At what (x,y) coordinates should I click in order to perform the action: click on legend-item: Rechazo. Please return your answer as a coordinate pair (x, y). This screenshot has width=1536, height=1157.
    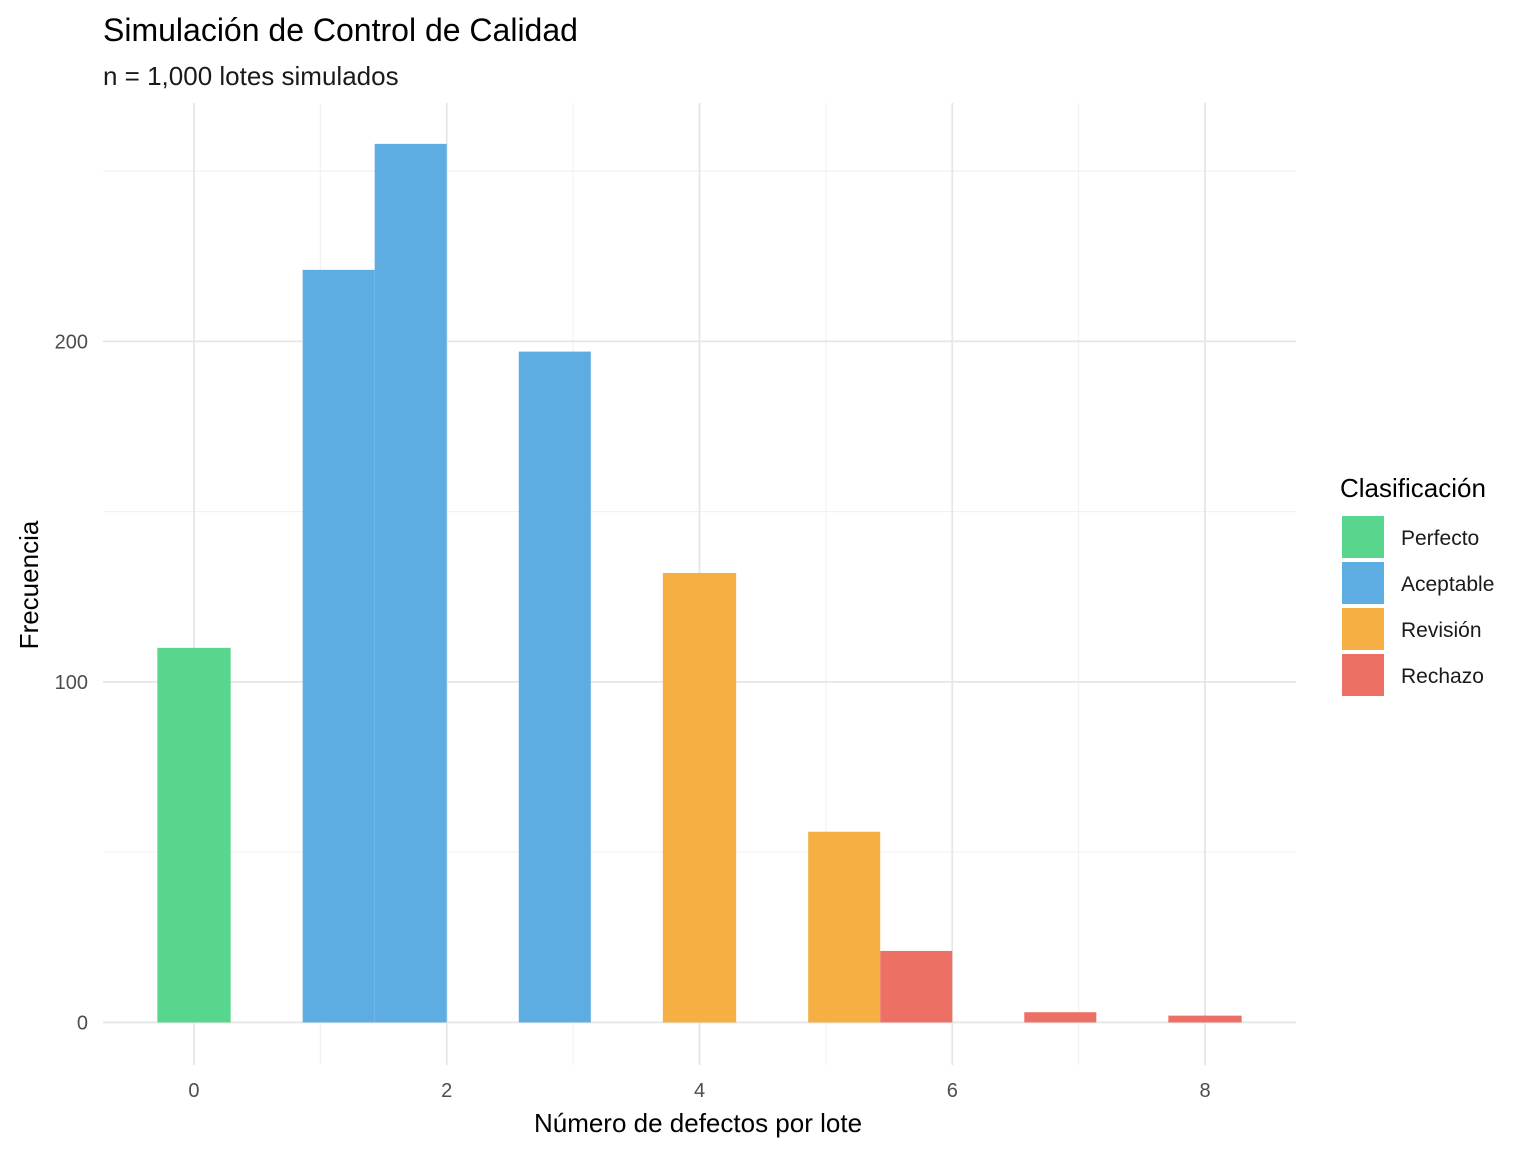
    Looking at the image, I should click on (1413, 675).